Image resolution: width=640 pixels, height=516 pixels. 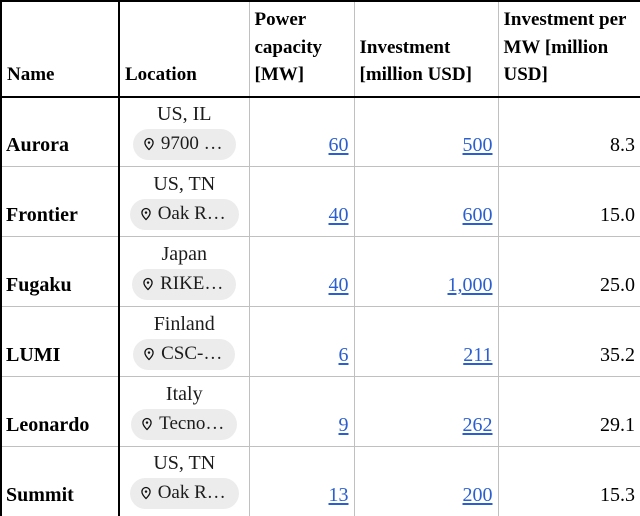 What do you see at coordinates (568, 272) in the screenshot?
I see `investment-per-mw-value: 25.0` at bounding box center [568, 272].